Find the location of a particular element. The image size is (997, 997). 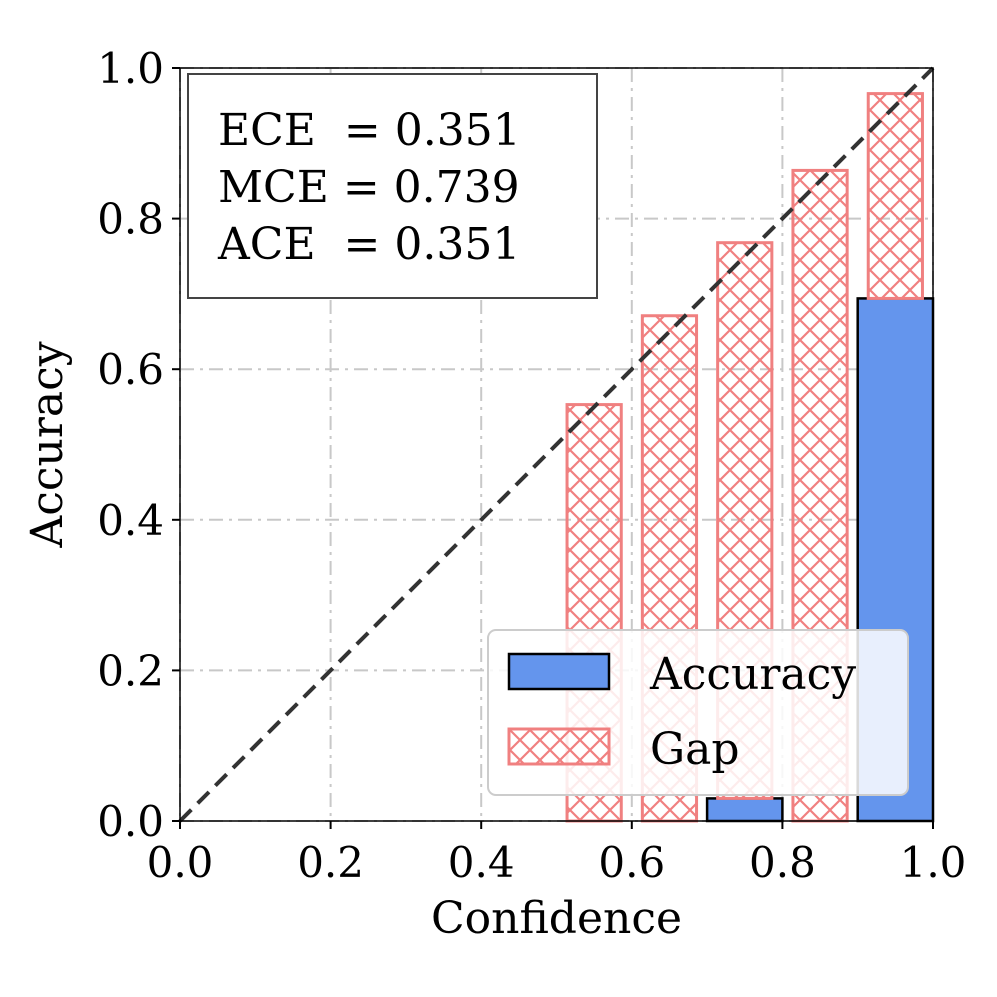

metric-ece: ECE = 0.351 is located at coordinates (369, 130).